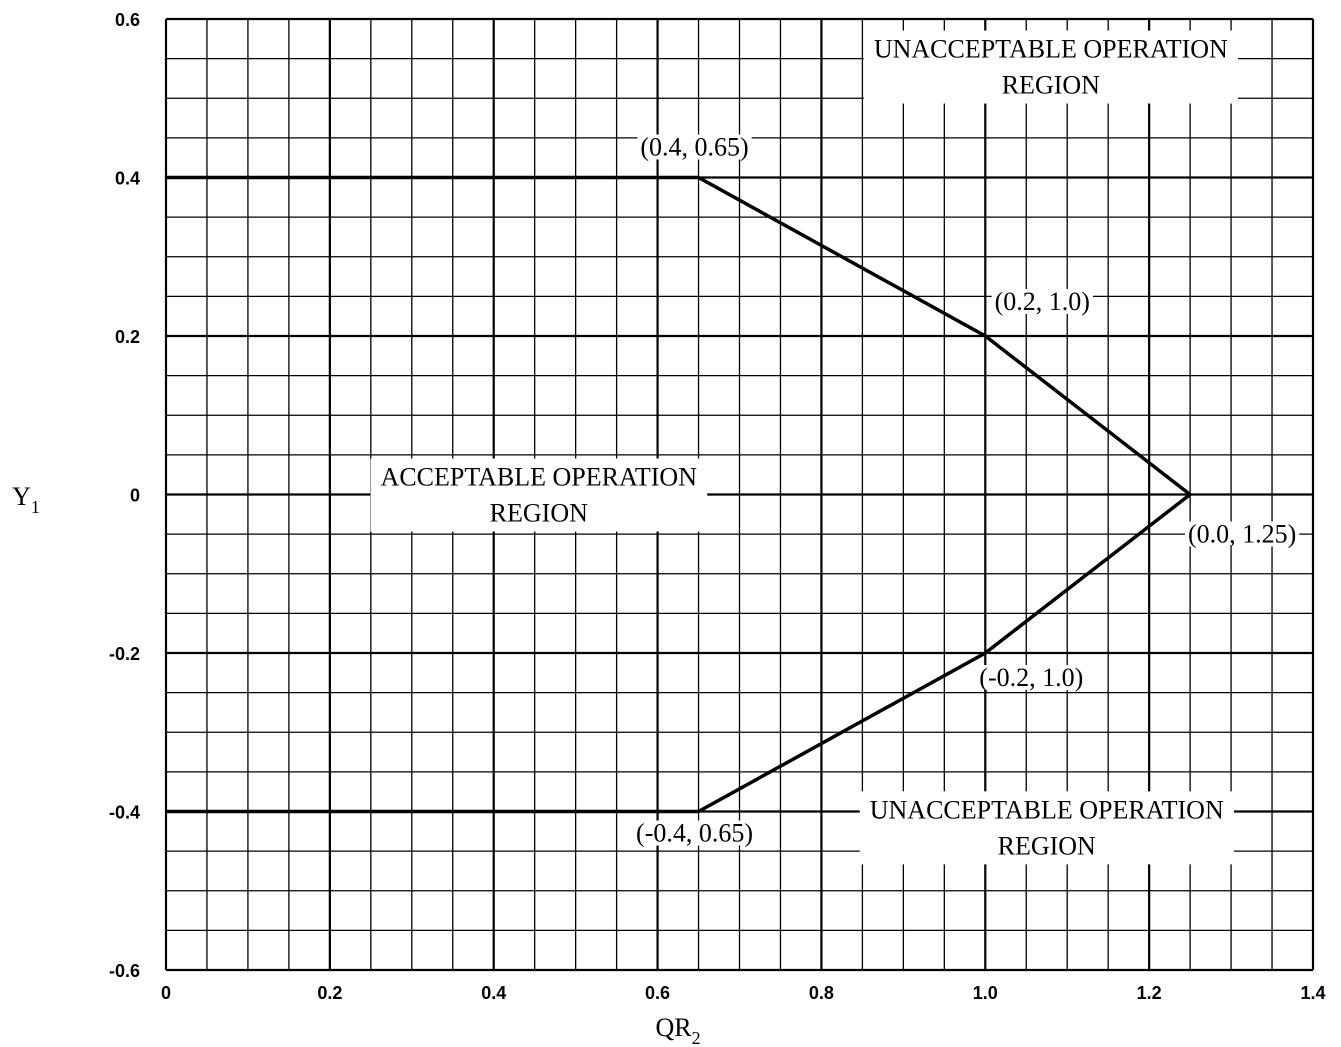  What do you see at coordinates (127, 20) in the screenshot?
I see `y-tick-label: 0.6` at bounding box center [127, 20].